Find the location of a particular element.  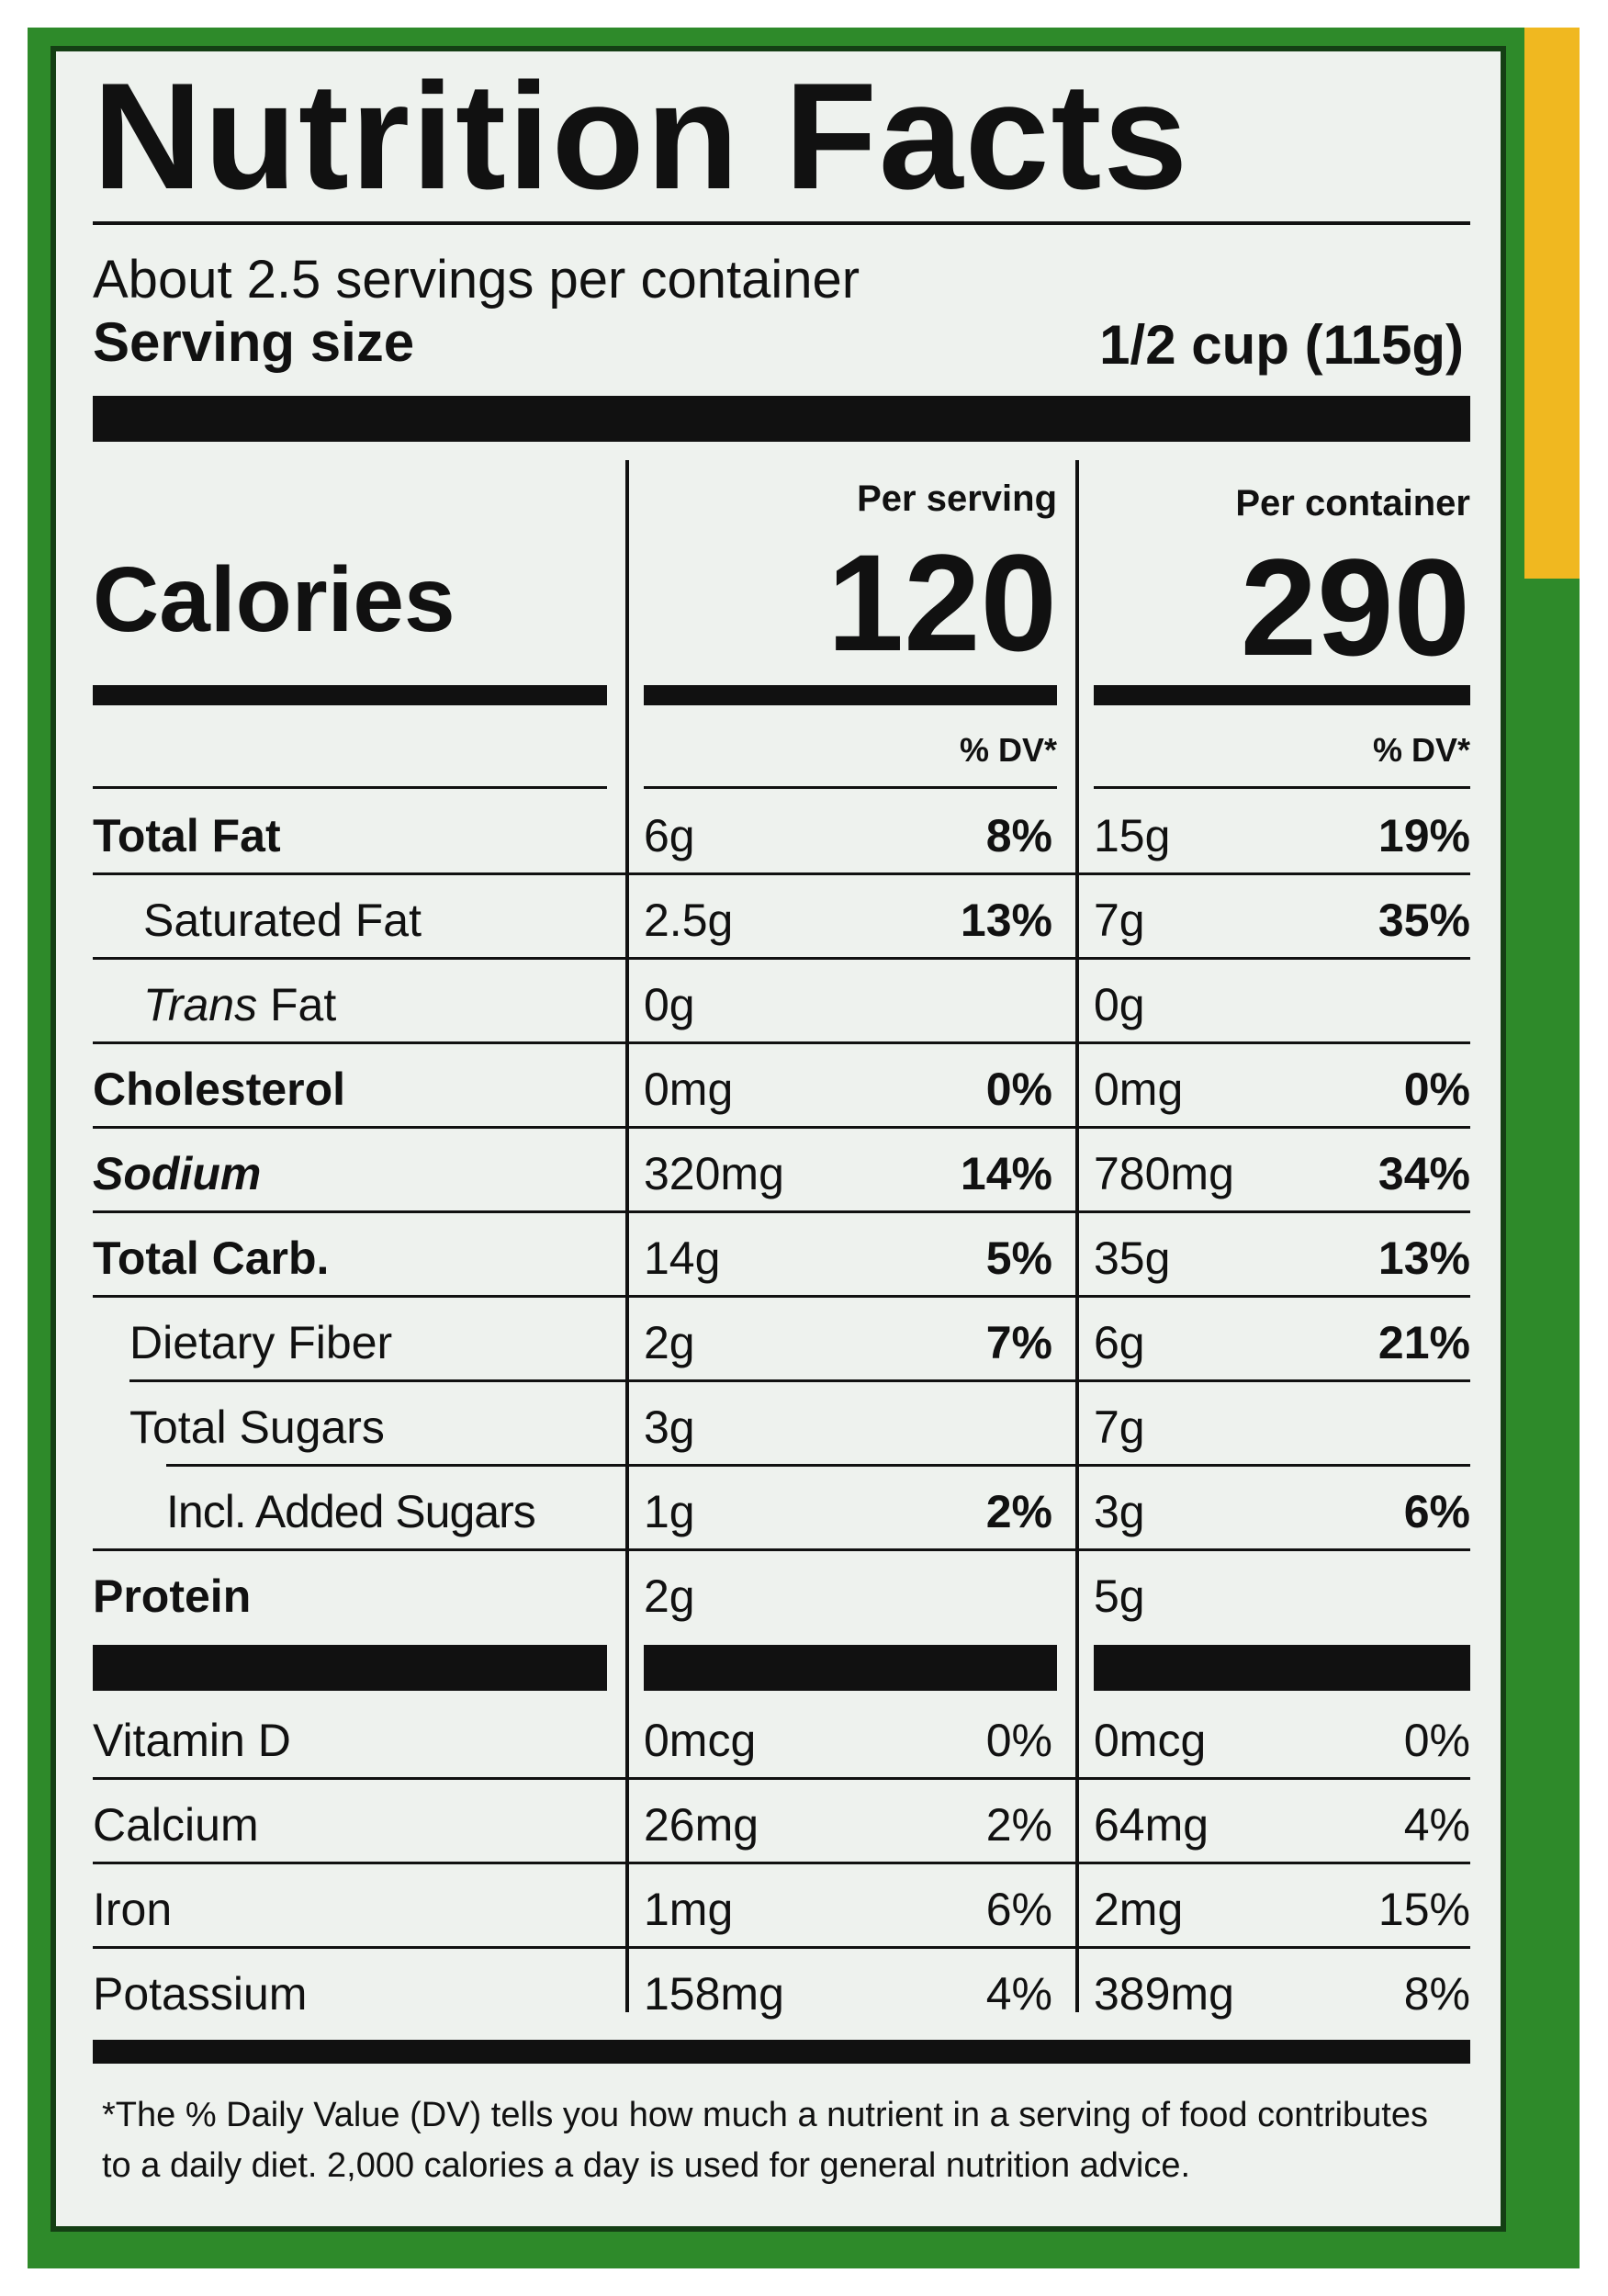

vitamin-name: Vitamin D is located at coordinates (192, 1740).